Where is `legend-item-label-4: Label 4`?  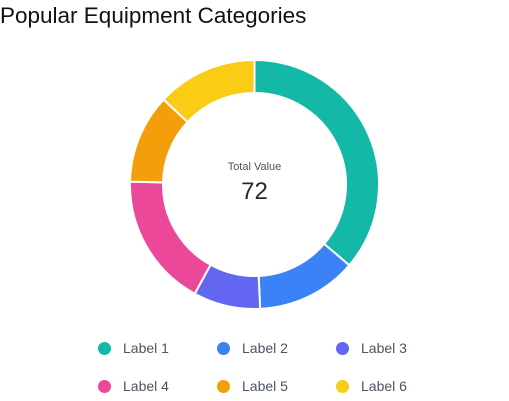 legend-item-label-4: Label 4 is located at coordinates (133, 386).